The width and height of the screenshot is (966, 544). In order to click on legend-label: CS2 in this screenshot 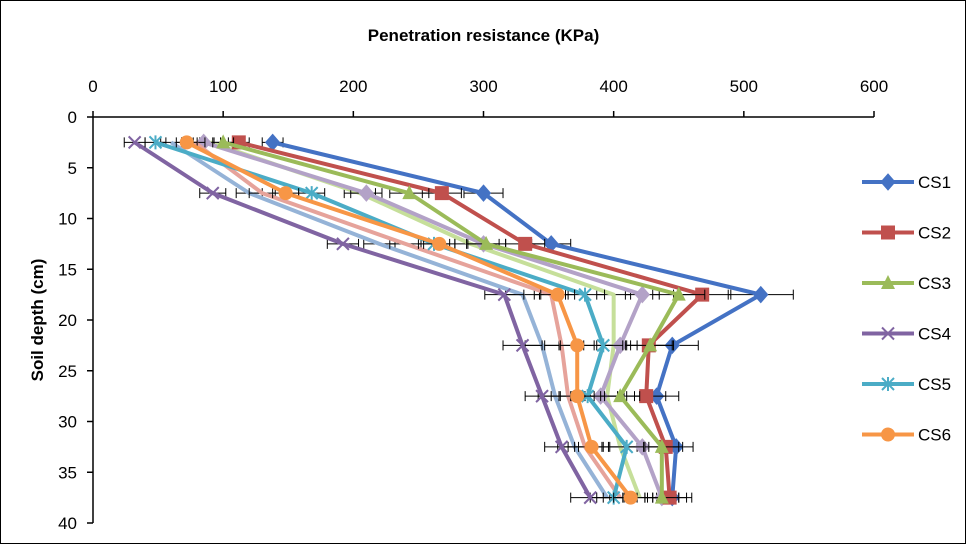, I will do `click(934, 233)`.